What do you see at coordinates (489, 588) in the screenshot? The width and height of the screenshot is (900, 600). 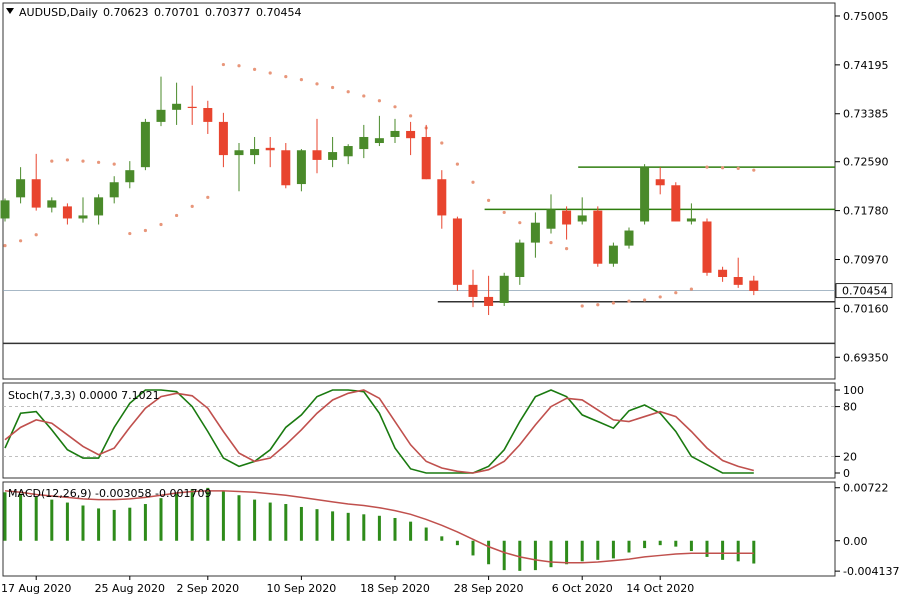 I see `x-tick-label: 28 Sep 2020` at bounding box center [489, 588].